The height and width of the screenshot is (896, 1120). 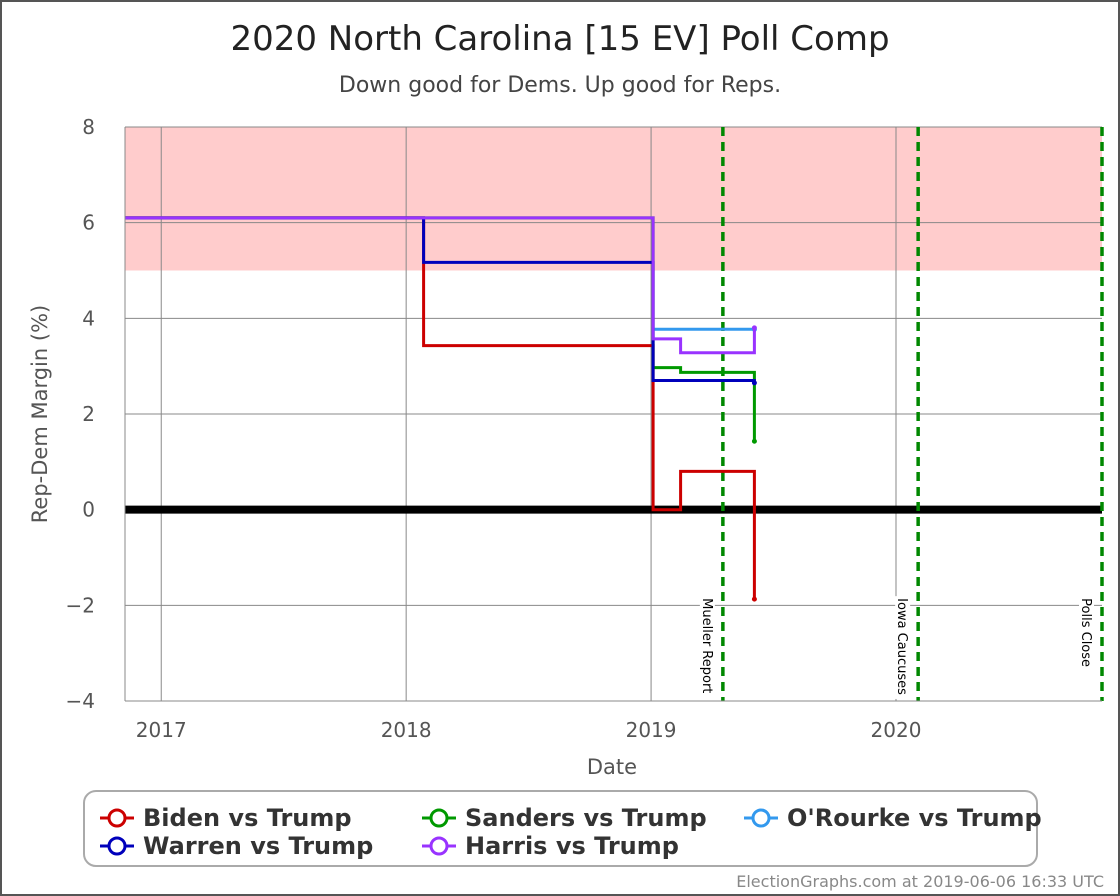 I want to click on y-tick-label: 4, so click(x=88, y=318).